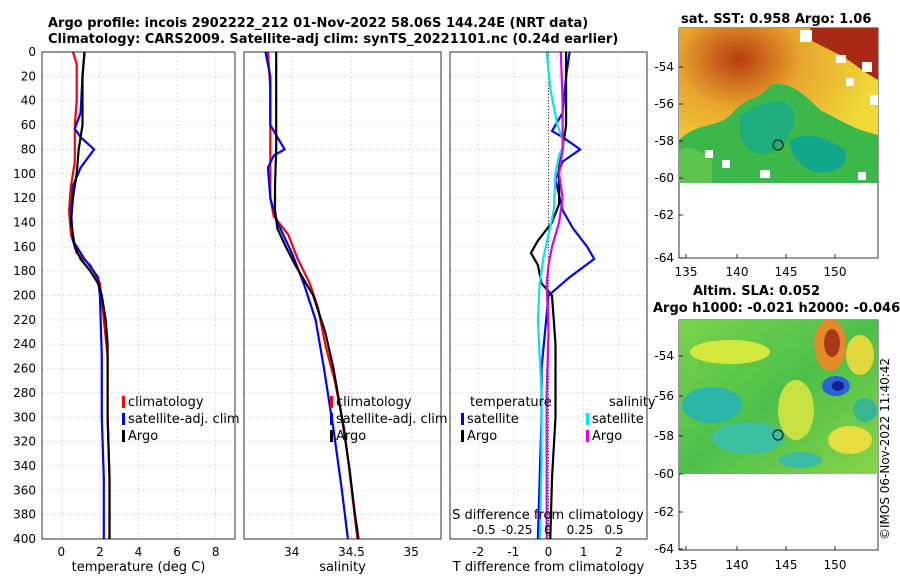 This screenshot has width=900, height=580. What do you see at coordinates (24, 222) in the screenshot?
I see `y-tick-label: 140` at bounding box center [24, 222].